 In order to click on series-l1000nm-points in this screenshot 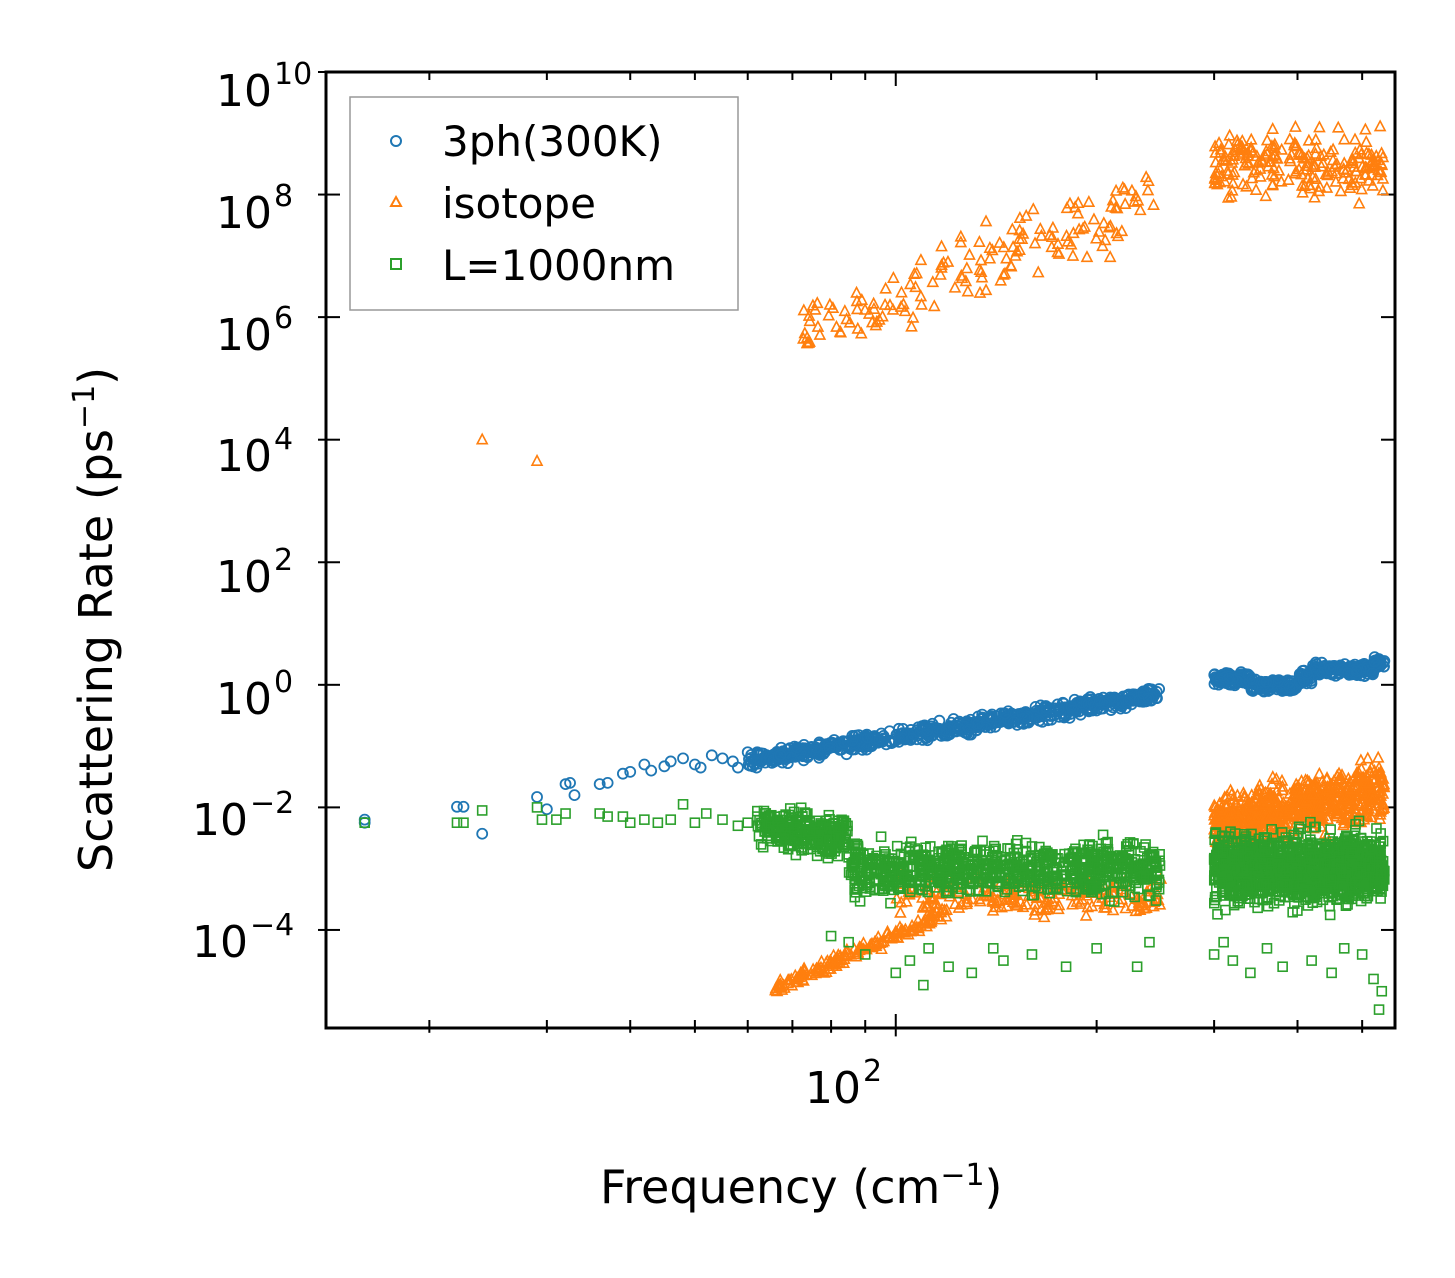, I will do `click(874, 907)`.